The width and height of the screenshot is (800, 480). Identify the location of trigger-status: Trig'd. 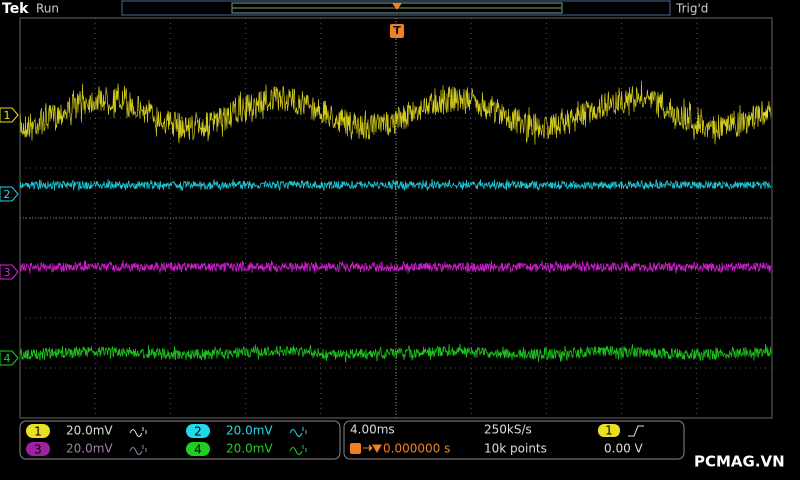
(691, 9).